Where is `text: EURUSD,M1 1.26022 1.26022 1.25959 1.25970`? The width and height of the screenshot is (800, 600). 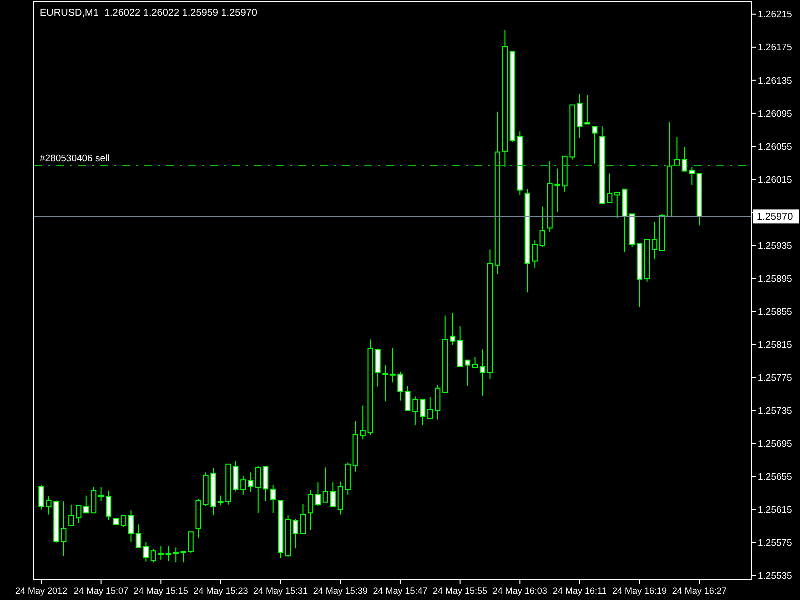 text: EURUSD,M1 1.26022 1.26022 1.25959 1.25970 is located at coordinates (149, 13).